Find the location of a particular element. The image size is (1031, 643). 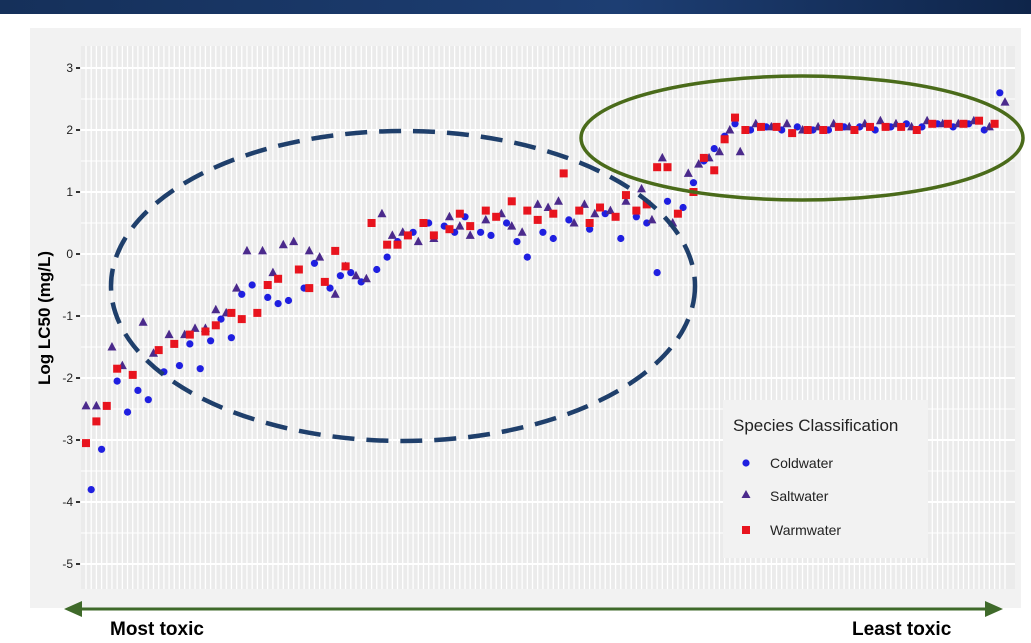

y-axis-ticks: 3 2 1 0 -1 -2 -3 -4 -5 is located at coordinates (71, 316).